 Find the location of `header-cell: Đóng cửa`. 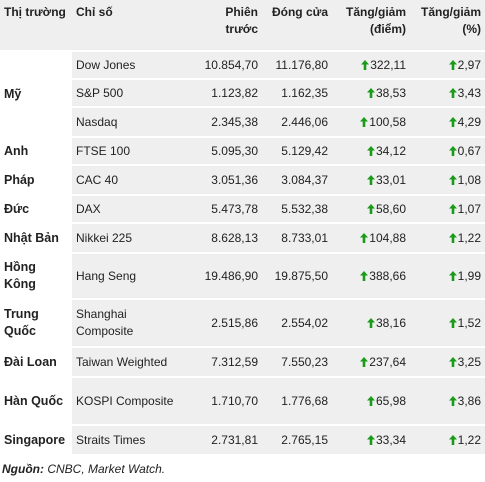

header-cell: Đóng cửa is located at coordinates (297, 26).